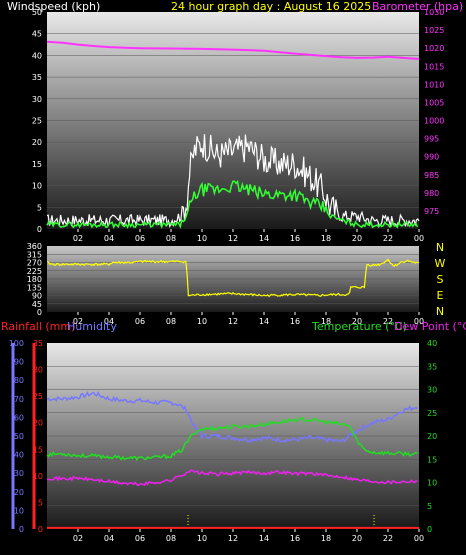  What do you see at coordinates (264, 538) in the screenshot?
I see `climate-x-tick-label: 14` at bounding box center [264, 538].